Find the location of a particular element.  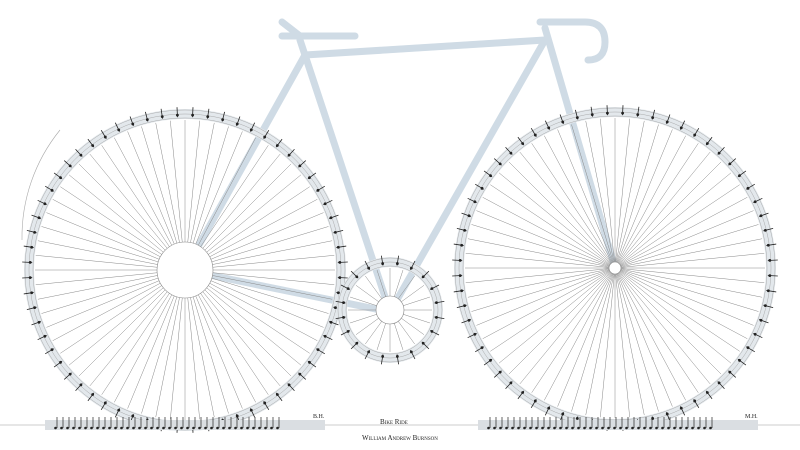

staff-line is located at coordinates (390, 310).